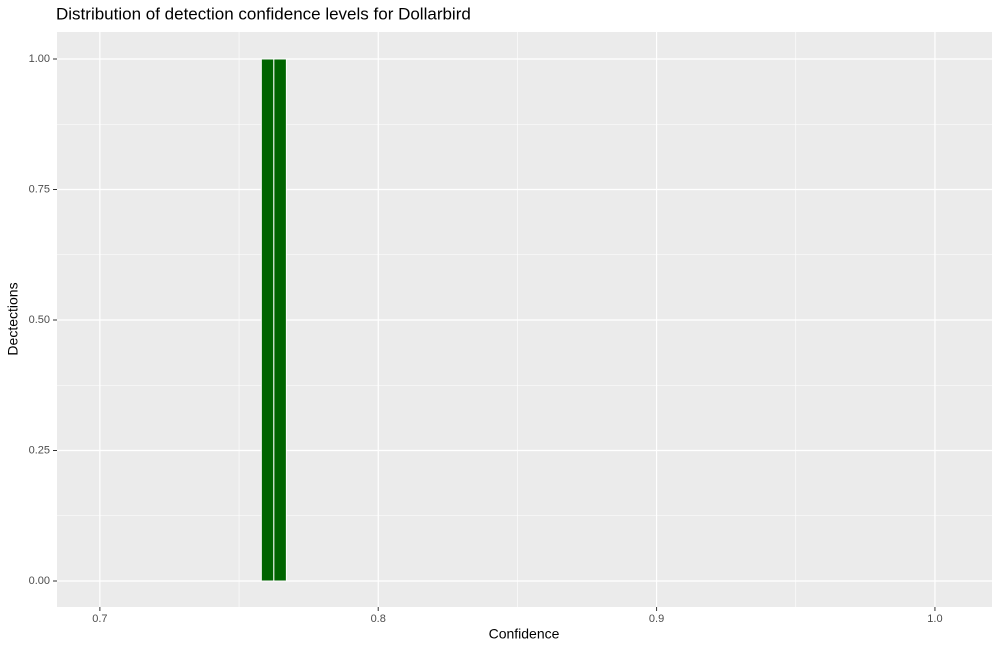  Describe the element at coordinates (39, 581) in the screenshot. I see `y-tick-label: 0.00` at that location.